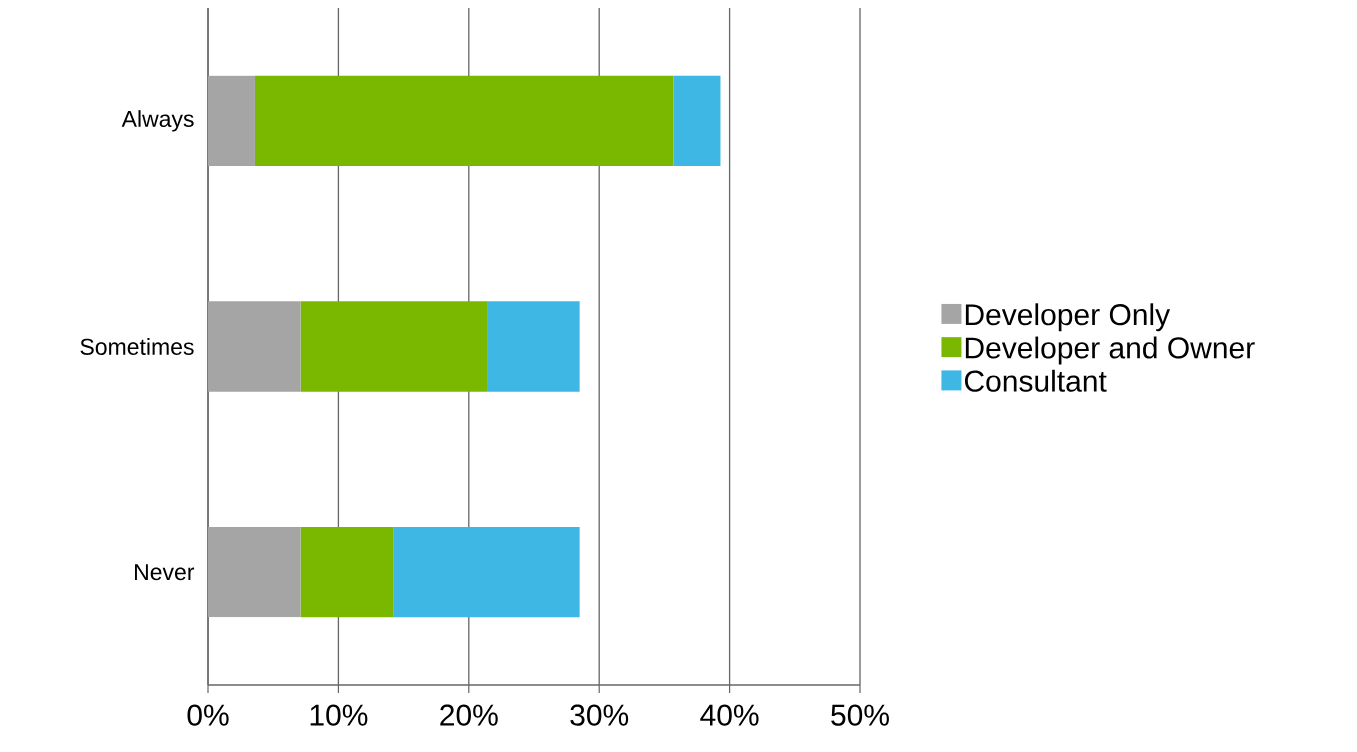 The height and width of the screenshot is (752, 1357). What do you see at coordinates (208, 715) in the screenshot?
I see `x-tick-label: 0%` at bounding box center [208, 715].